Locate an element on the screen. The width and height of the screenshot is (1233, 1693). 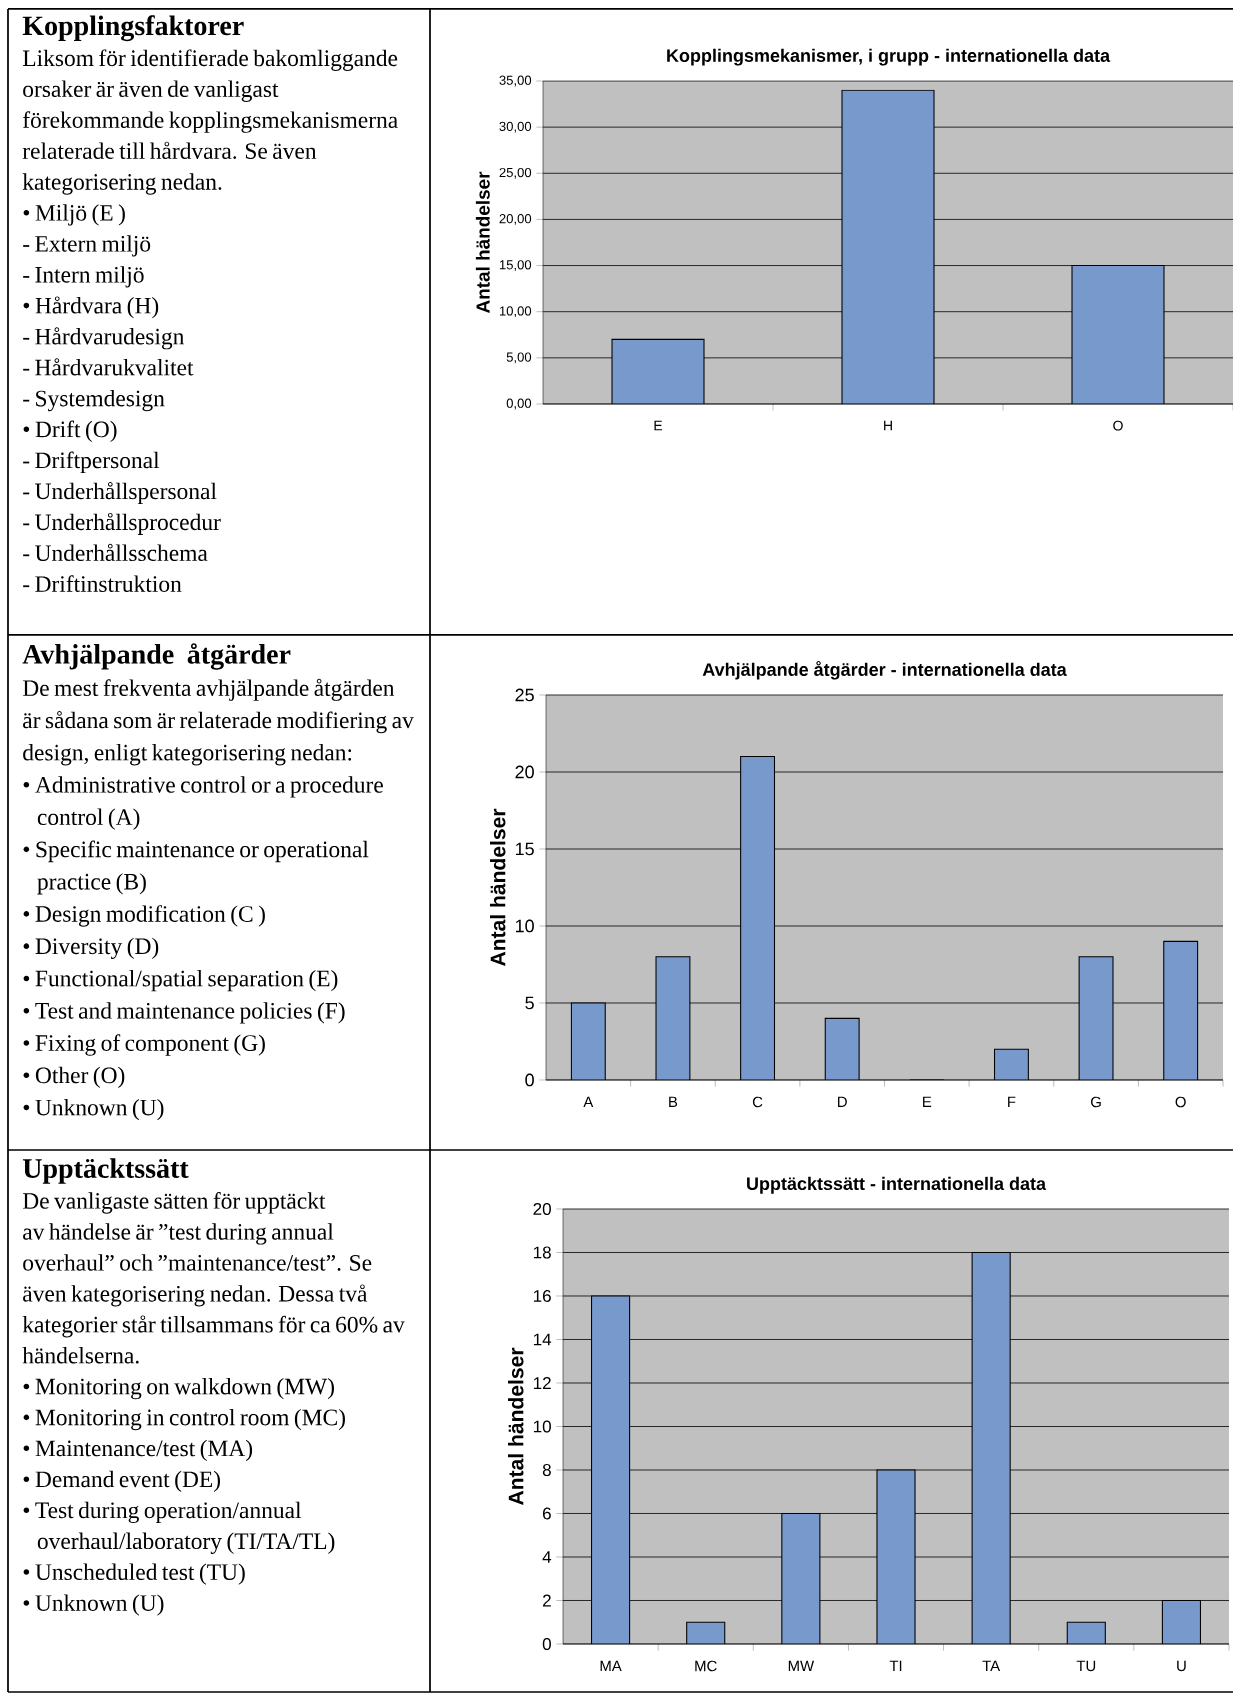
text: - Underhållspersonal is located at coordinates (120, 492).